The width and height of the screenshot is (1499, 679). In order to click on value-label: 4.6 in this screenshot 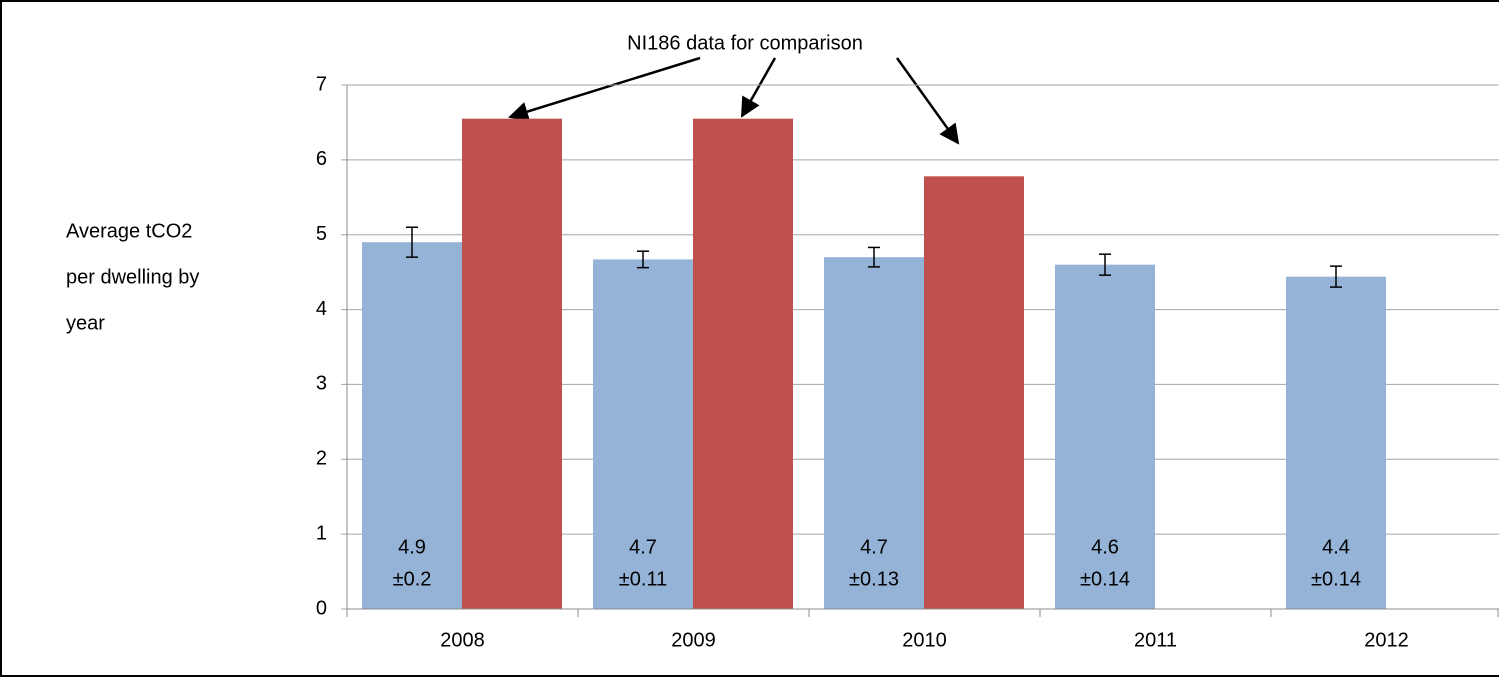, I will do `click(1105, 547)`.